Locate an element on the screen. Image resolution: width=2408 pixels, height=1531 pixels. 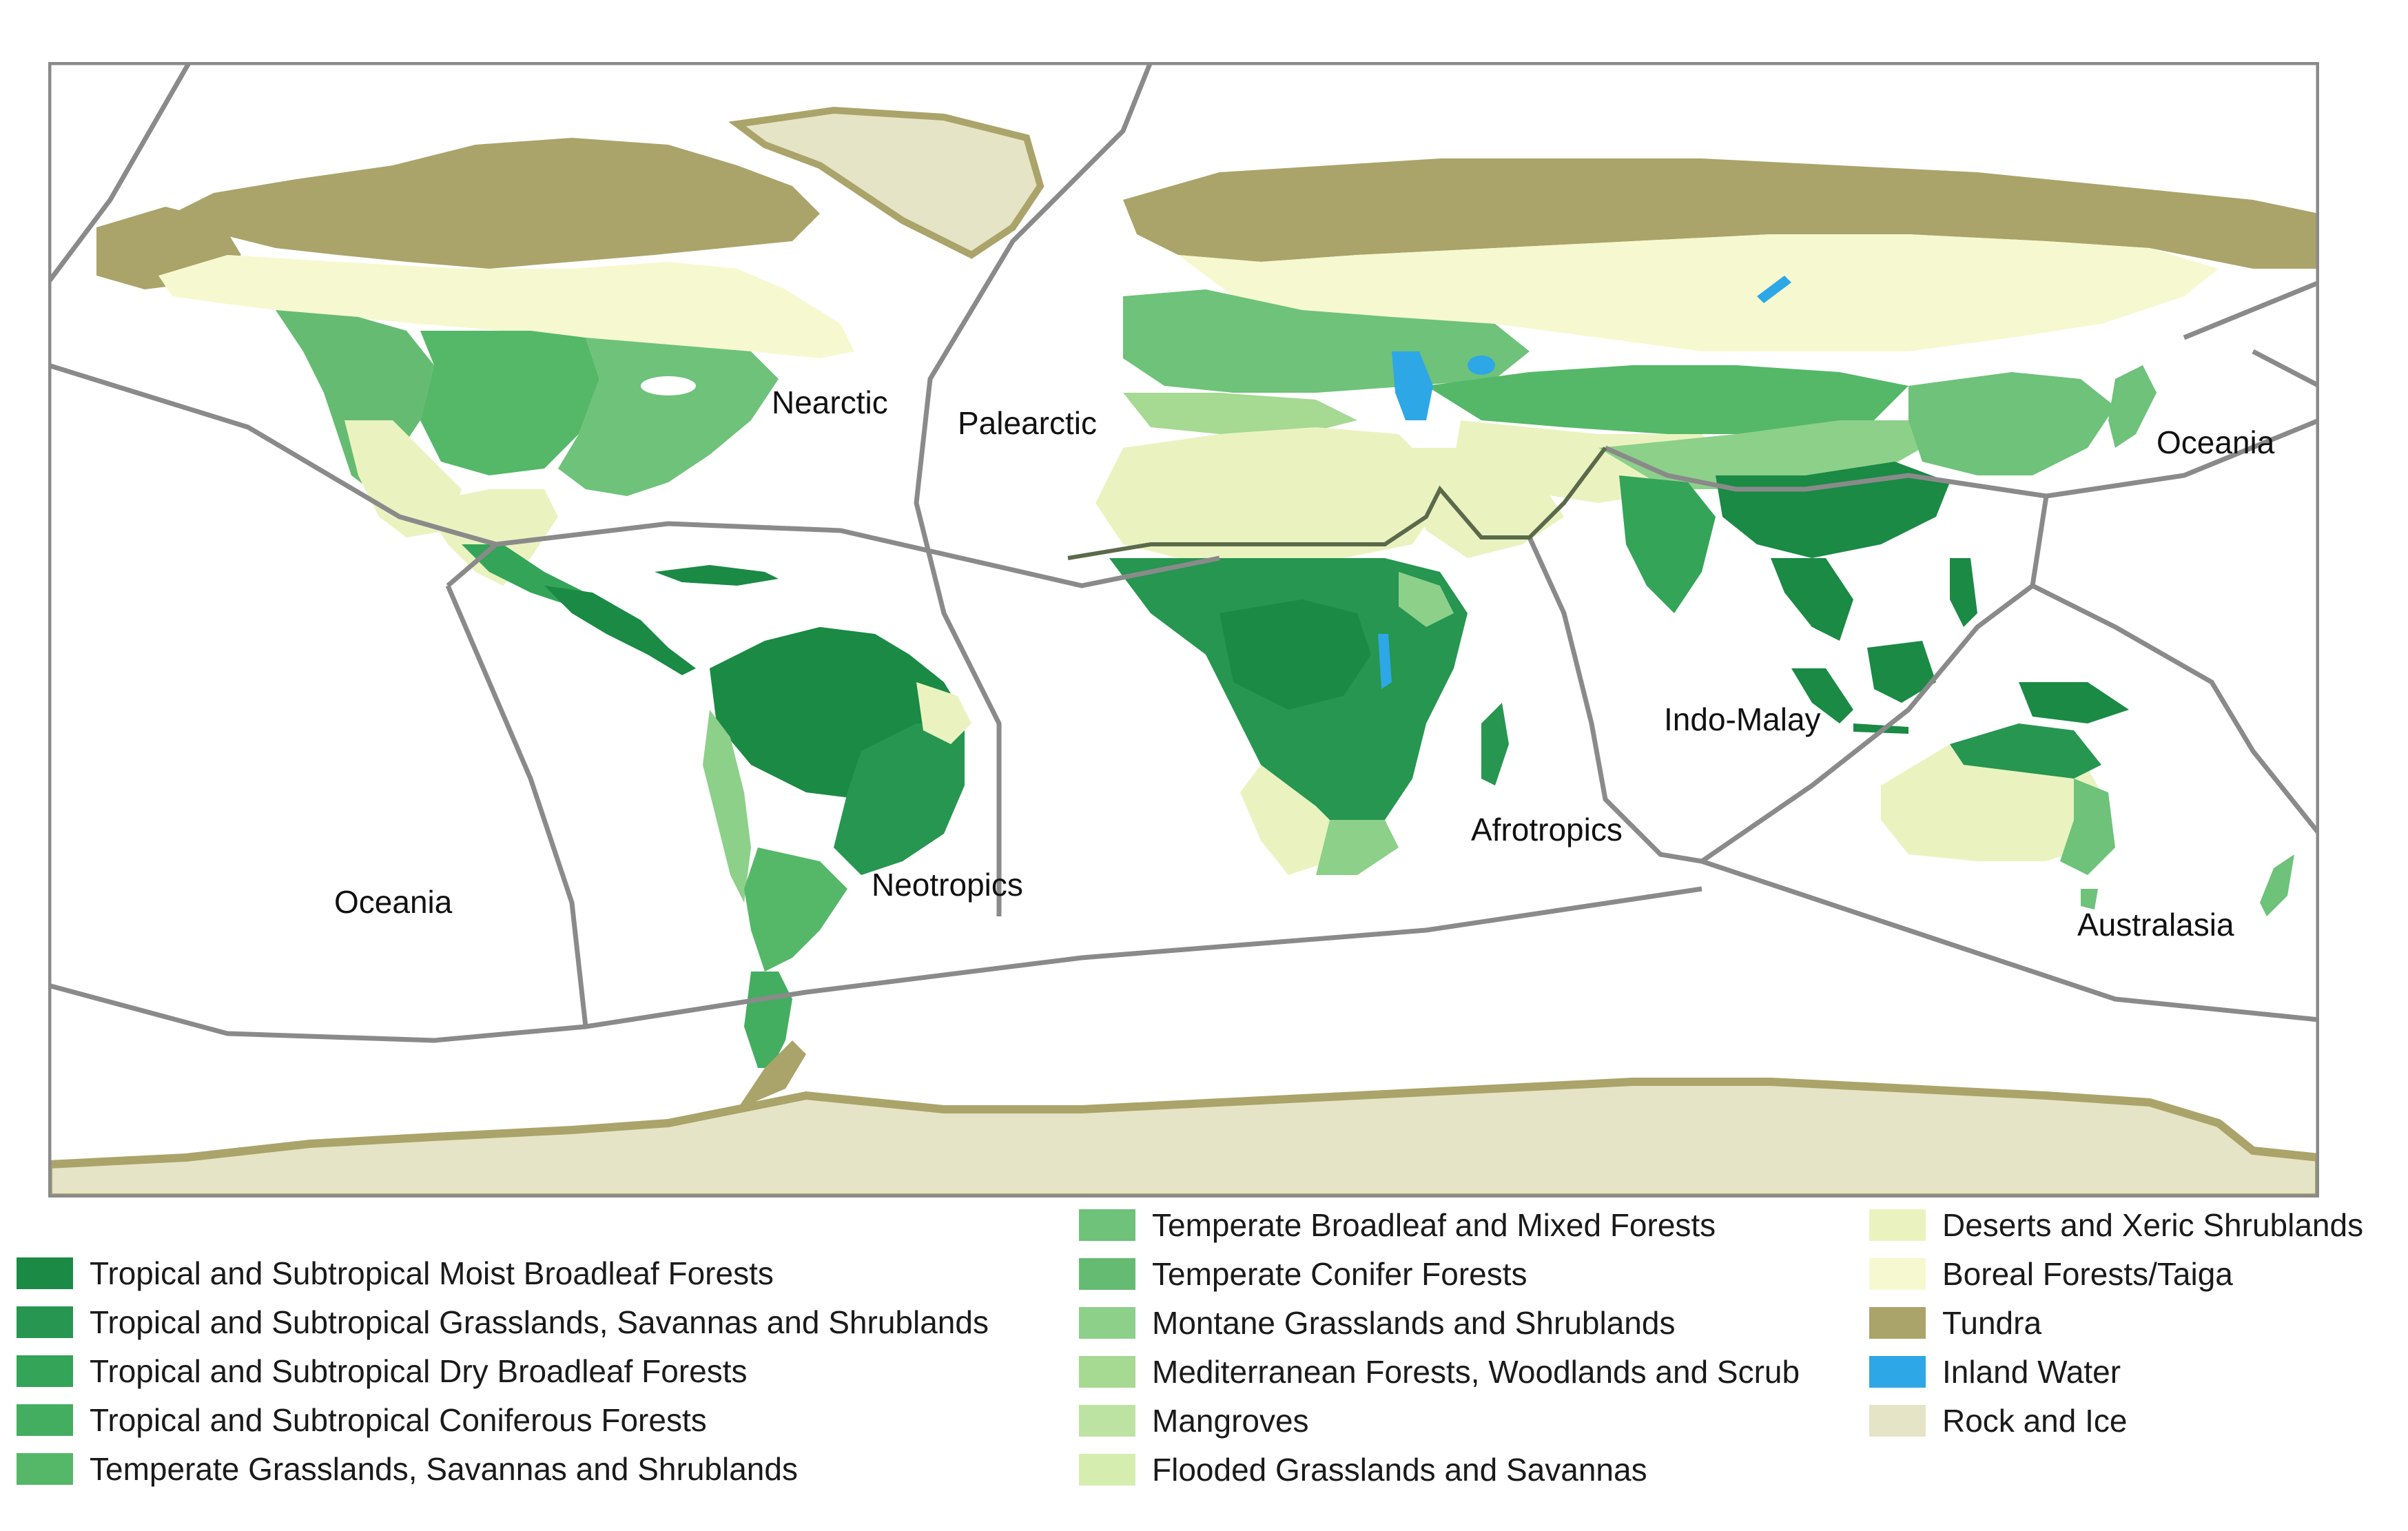
north-america is located at coordinates (570, 390).